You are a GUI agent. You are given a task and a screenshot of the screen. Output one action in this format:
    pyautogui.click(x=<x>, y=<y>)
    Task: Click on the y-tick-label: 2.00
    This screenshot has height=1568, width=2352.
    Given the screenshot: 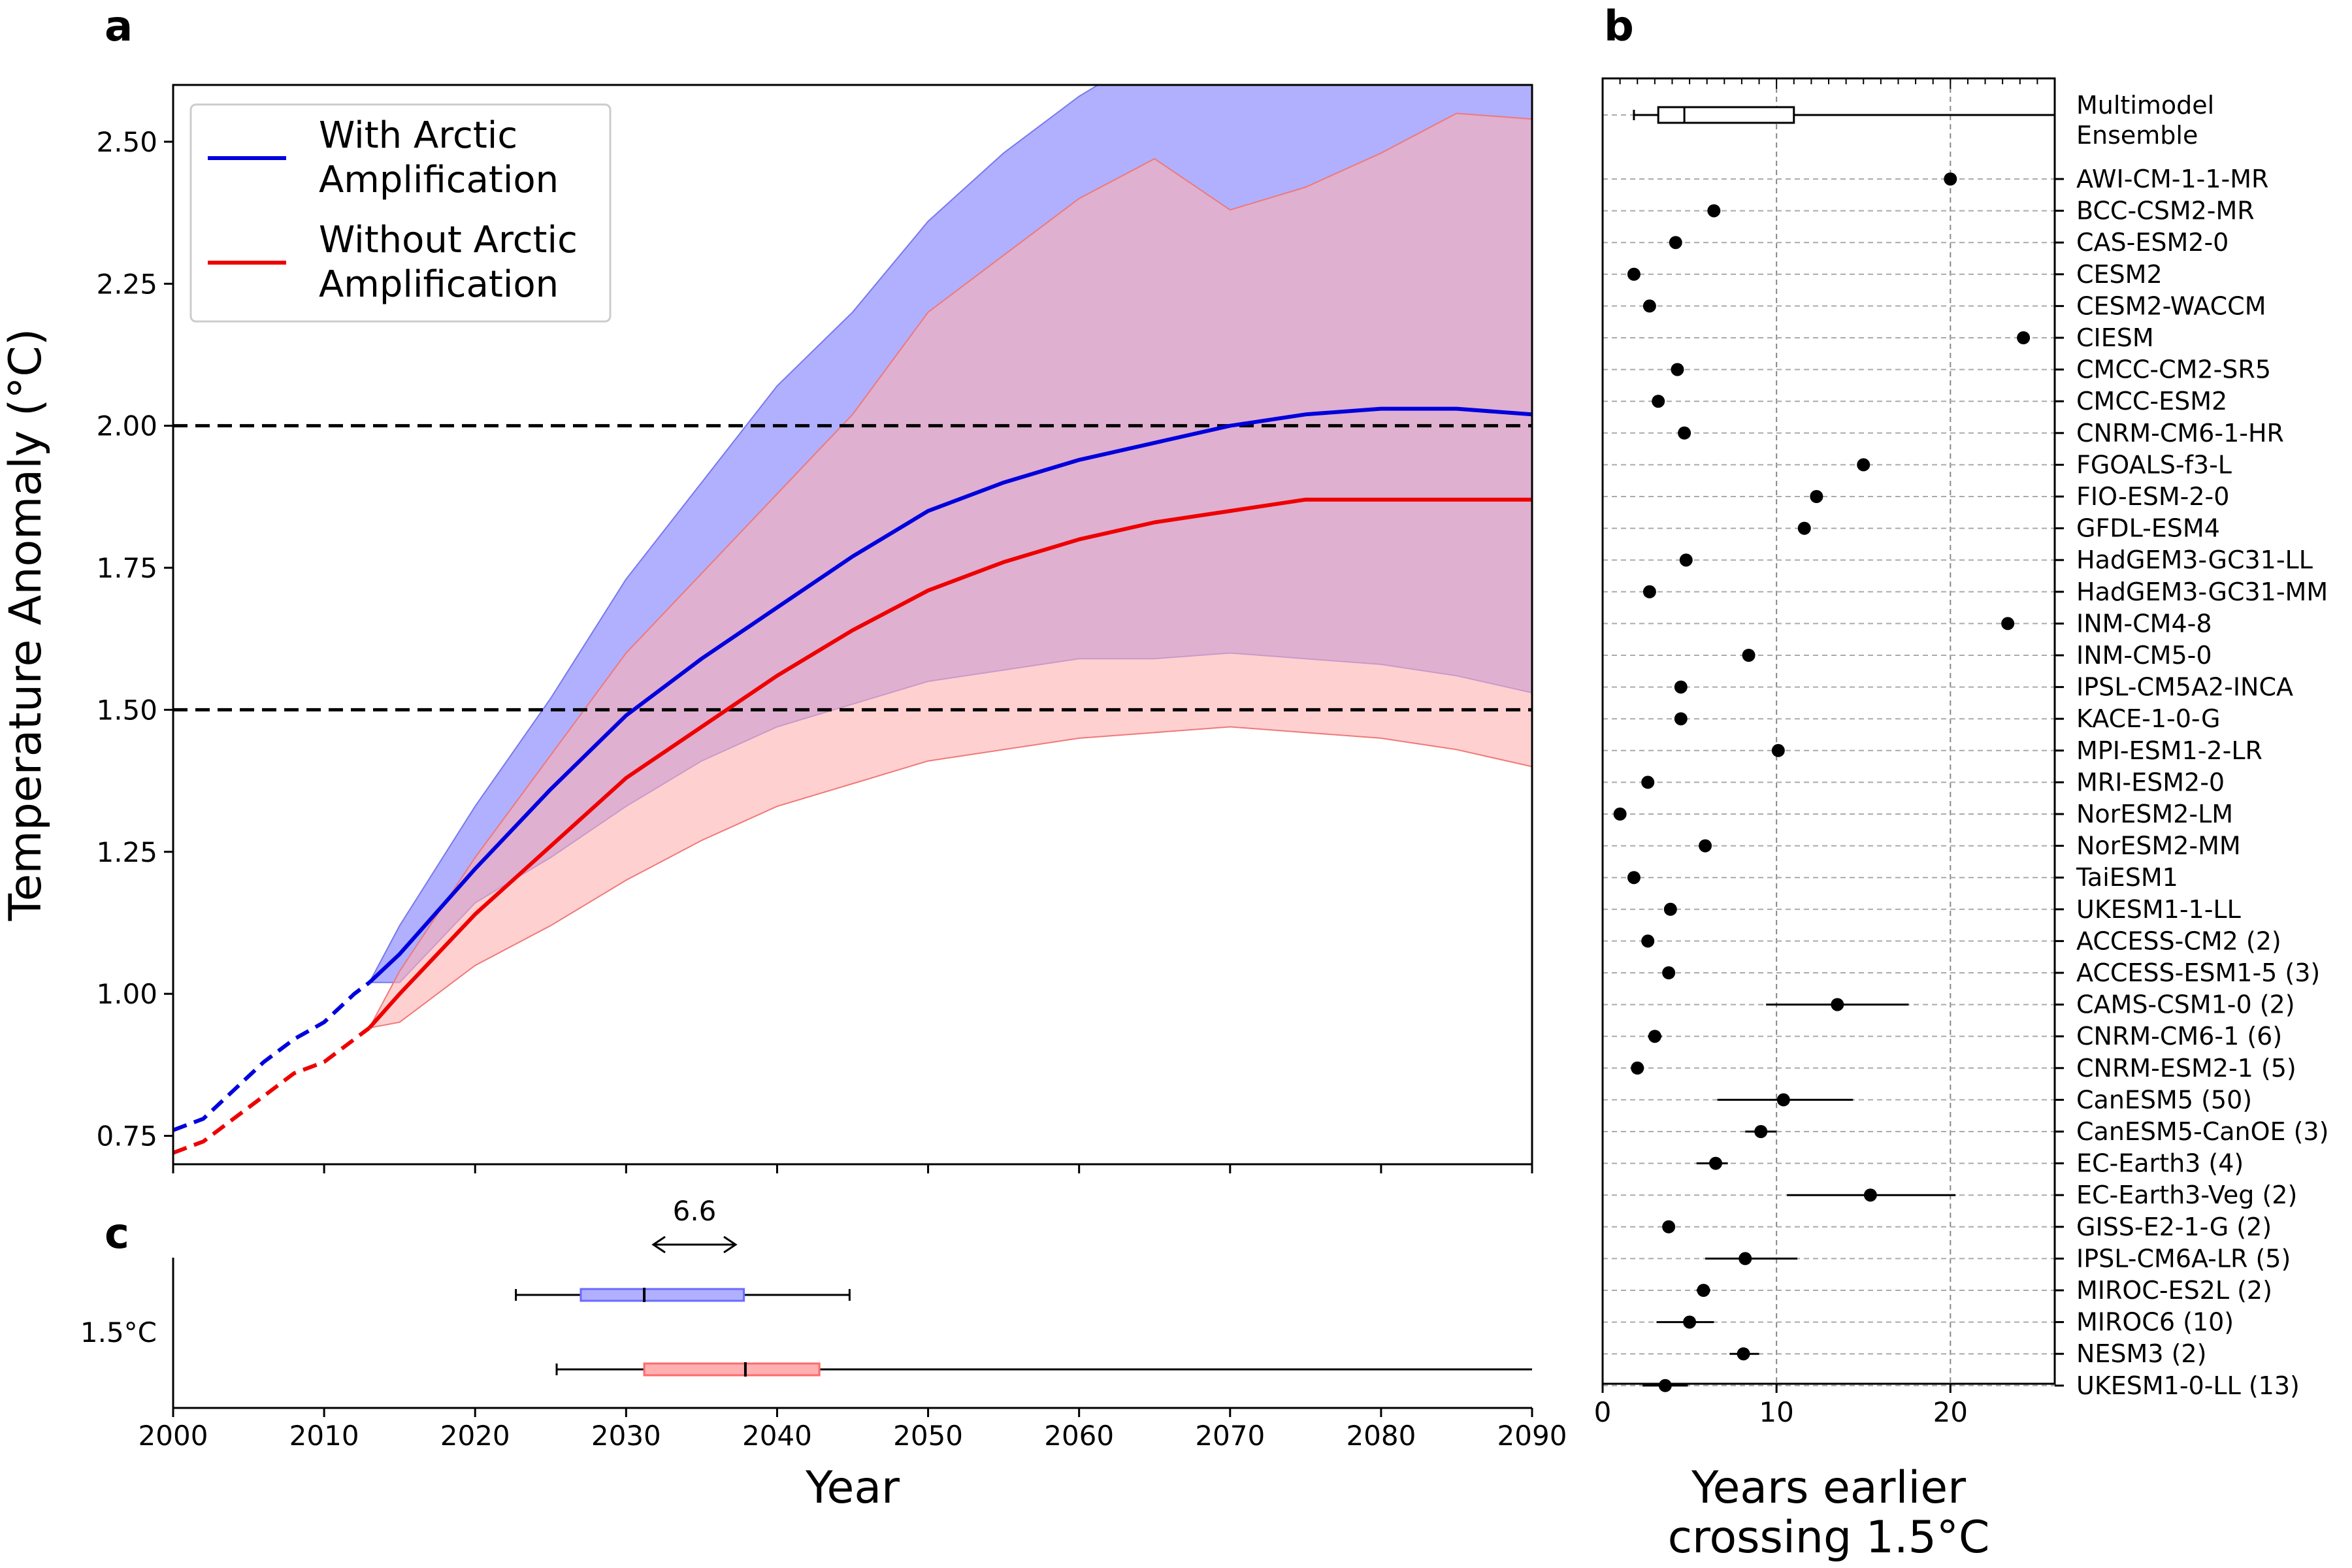 What is the action you would take?
    pyautogui.click(x=126, y=426)
    